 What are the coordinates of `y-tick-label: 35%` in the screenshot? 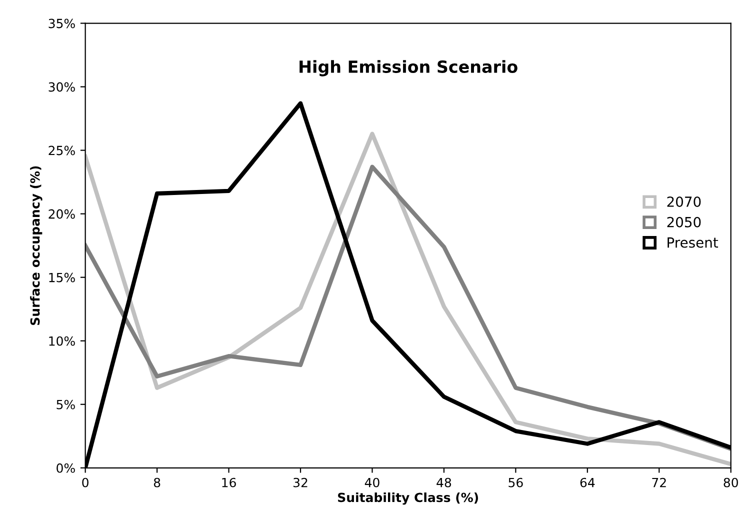 It's located at (61, 23).